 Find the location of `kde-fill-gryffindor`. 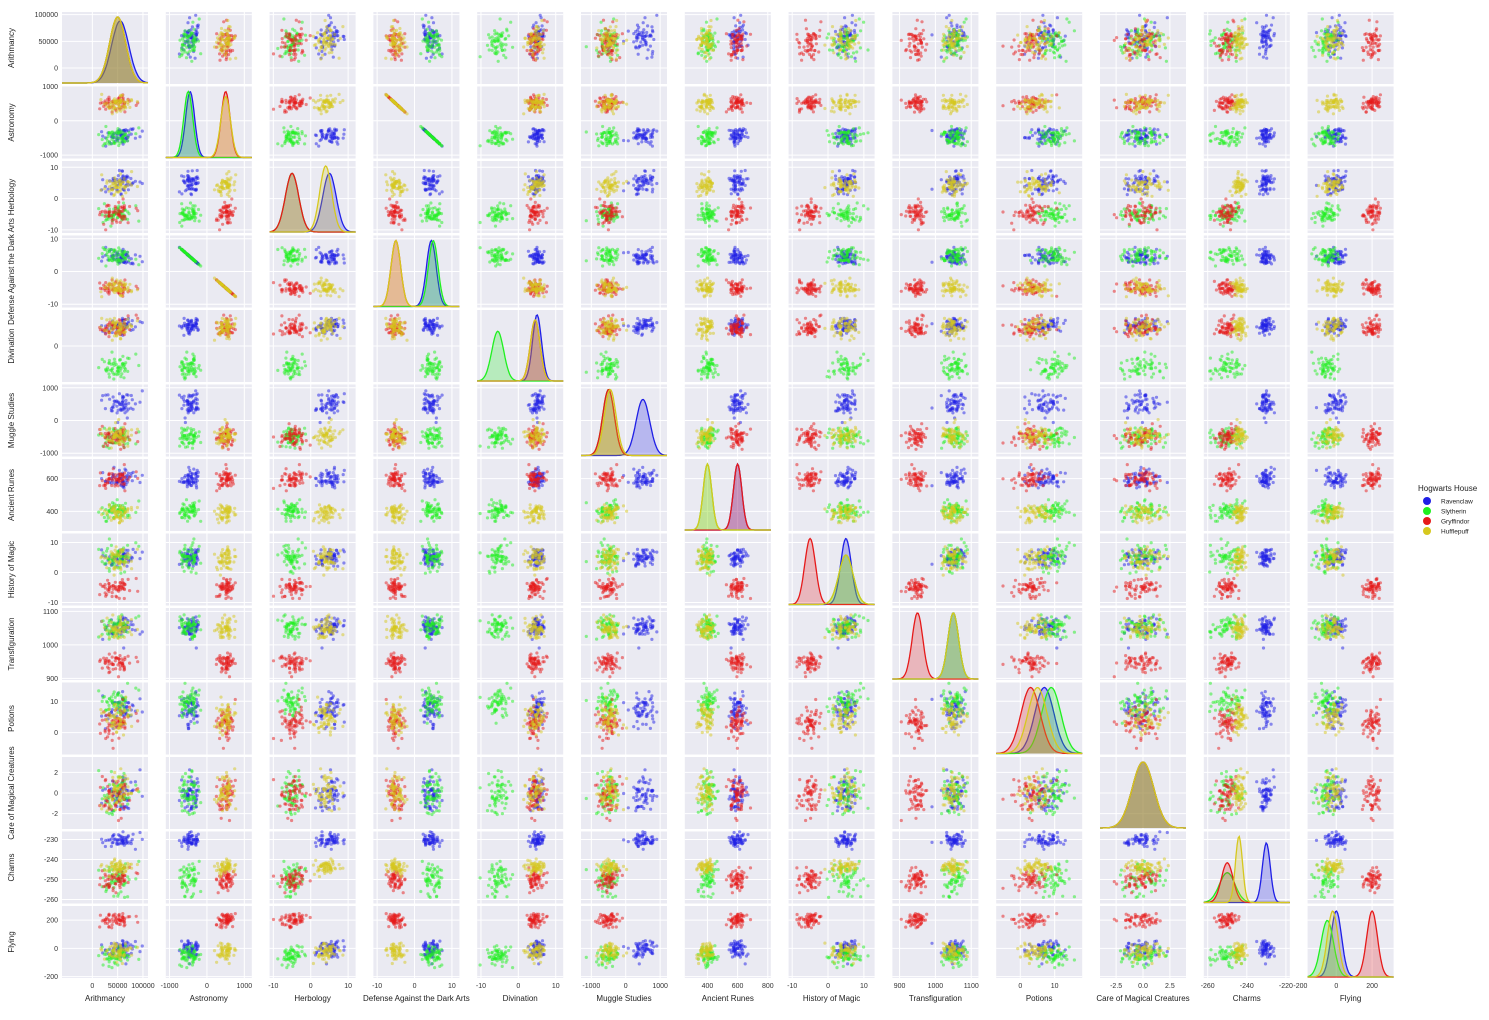

kde-fill-gryffindor is located at coordinates (105, 50).